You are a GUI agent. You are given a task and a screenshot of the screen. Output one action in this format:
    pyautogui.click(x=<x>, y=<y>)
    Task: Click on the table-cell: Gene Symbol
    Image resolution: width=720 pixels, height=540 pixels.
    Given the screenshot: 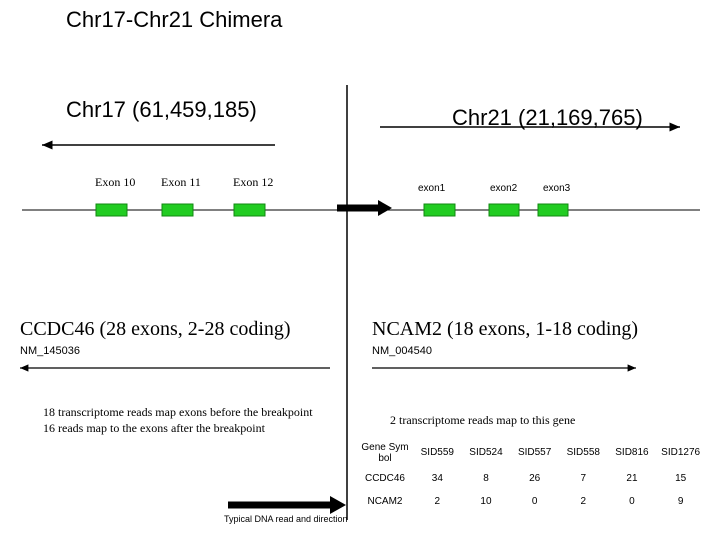 What is the action you would take?
    pyautogui.click(x=385, y=452)
    